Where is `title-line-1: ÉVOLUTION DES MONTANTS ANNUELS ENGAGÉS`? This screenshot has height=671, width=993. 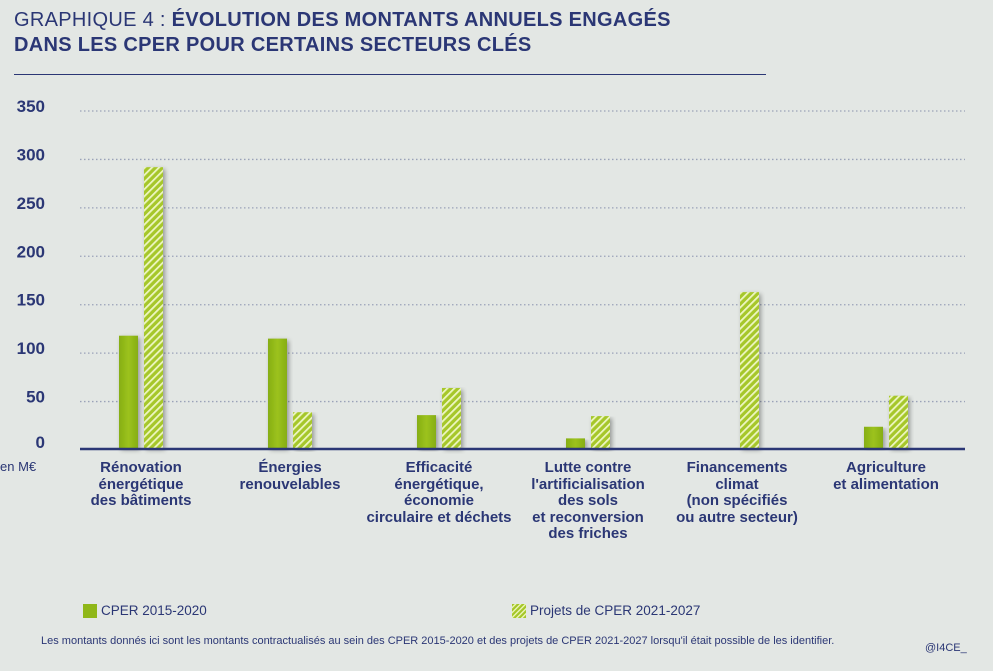 title-line-1: ÉVOLUTION DES MONTANTS ANNUELS ENGAGÉS is located at coordinates (421, 20).